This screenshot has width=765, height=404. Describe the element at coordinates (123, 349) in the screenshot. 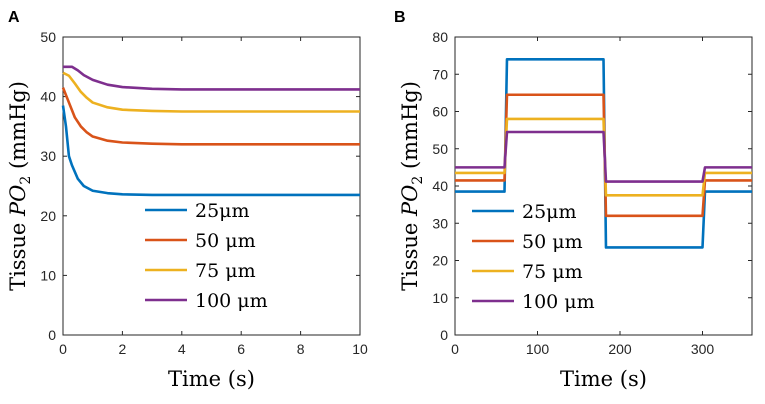

I see `x-tick-label: 2` at that location.